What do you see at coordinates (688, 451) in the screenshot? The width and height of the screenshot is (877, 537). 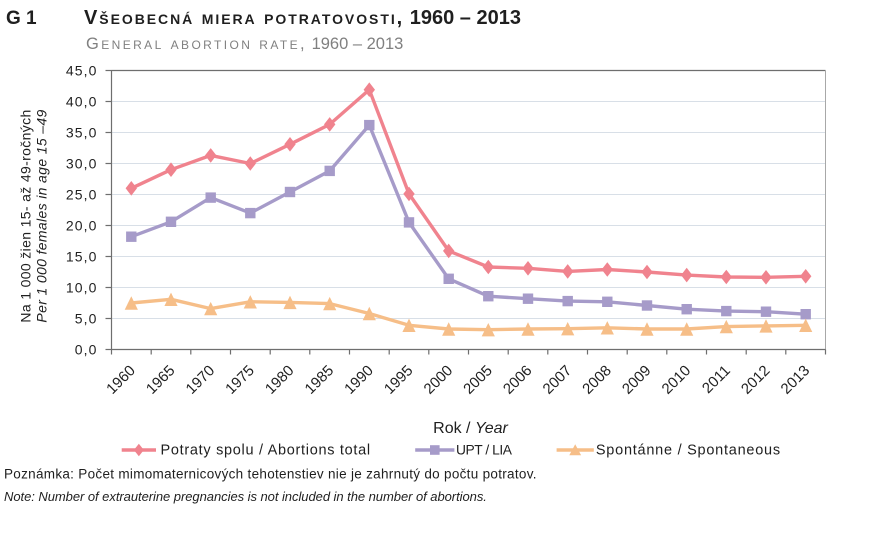 I see `svg-text: Spontánne / Spontaneous` at bounding box center [688, 451].